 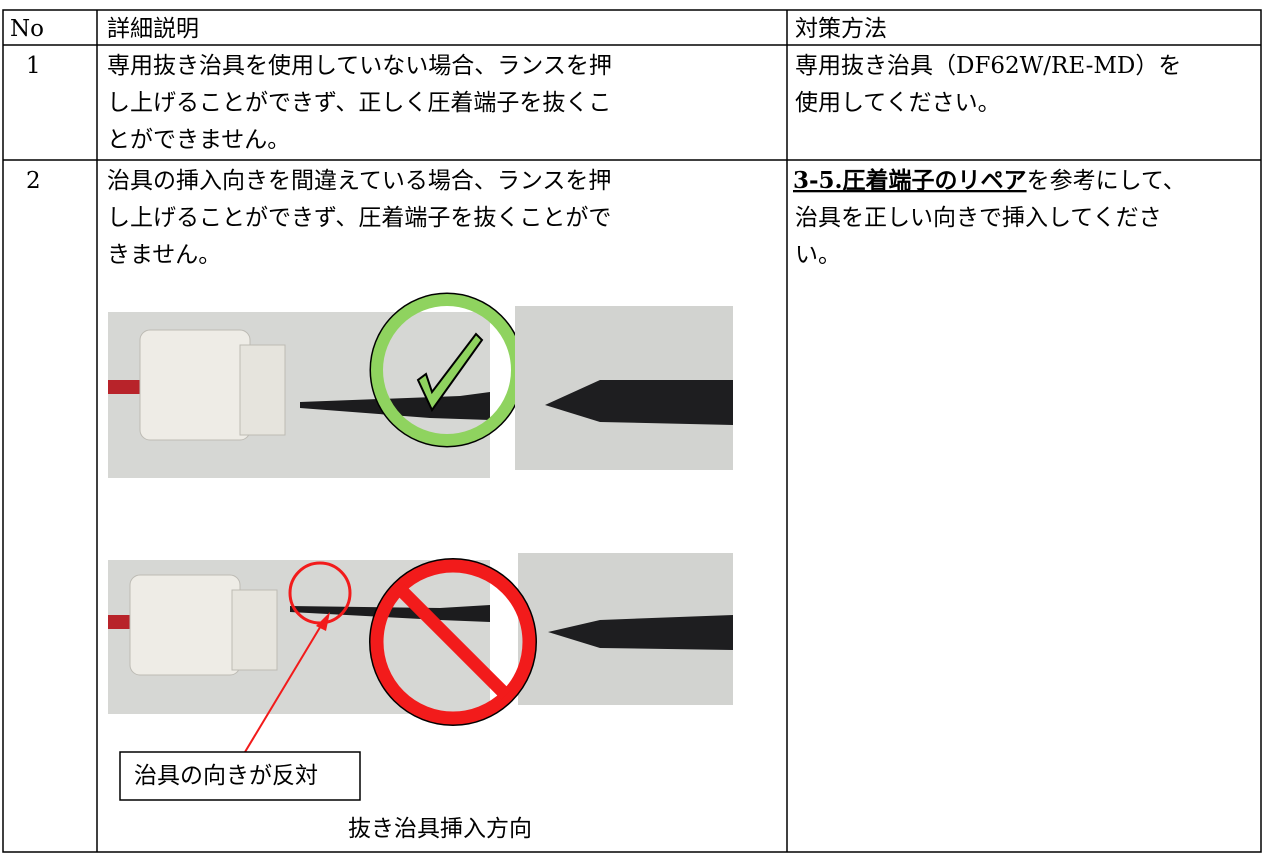 I want to click on prohibited-sign, so click(x=453, y=642).